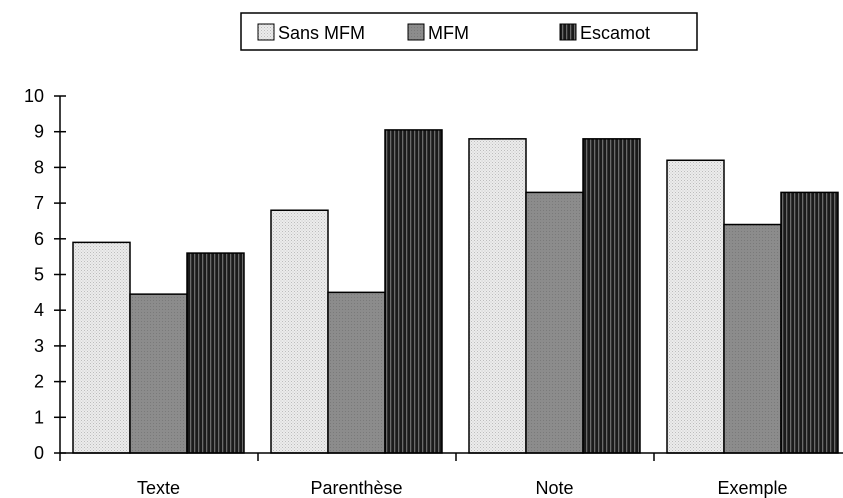  I want to click on y-tick-label: 6, so click(39, 239).